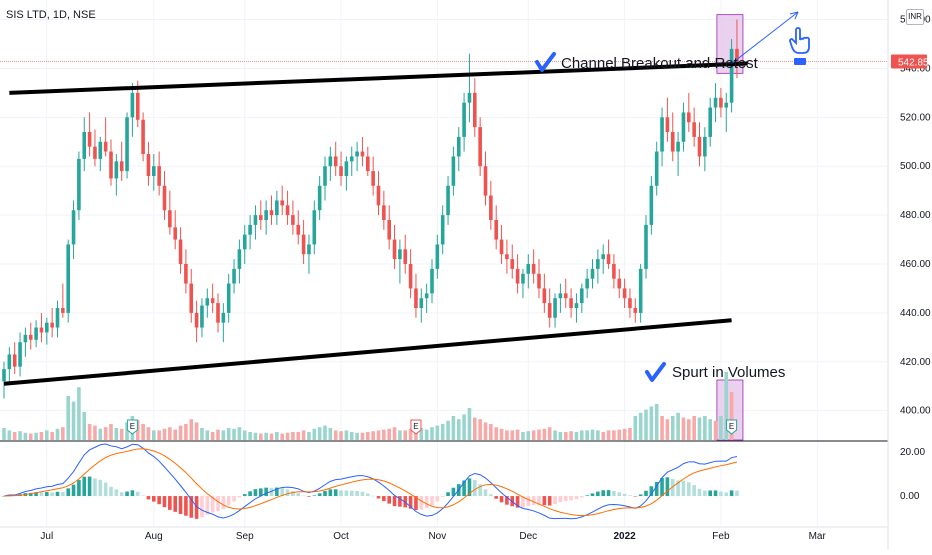 The height and width of the screenshot is (555, 932). I want to click on time-axis-label: Sep, so click(245, 536).